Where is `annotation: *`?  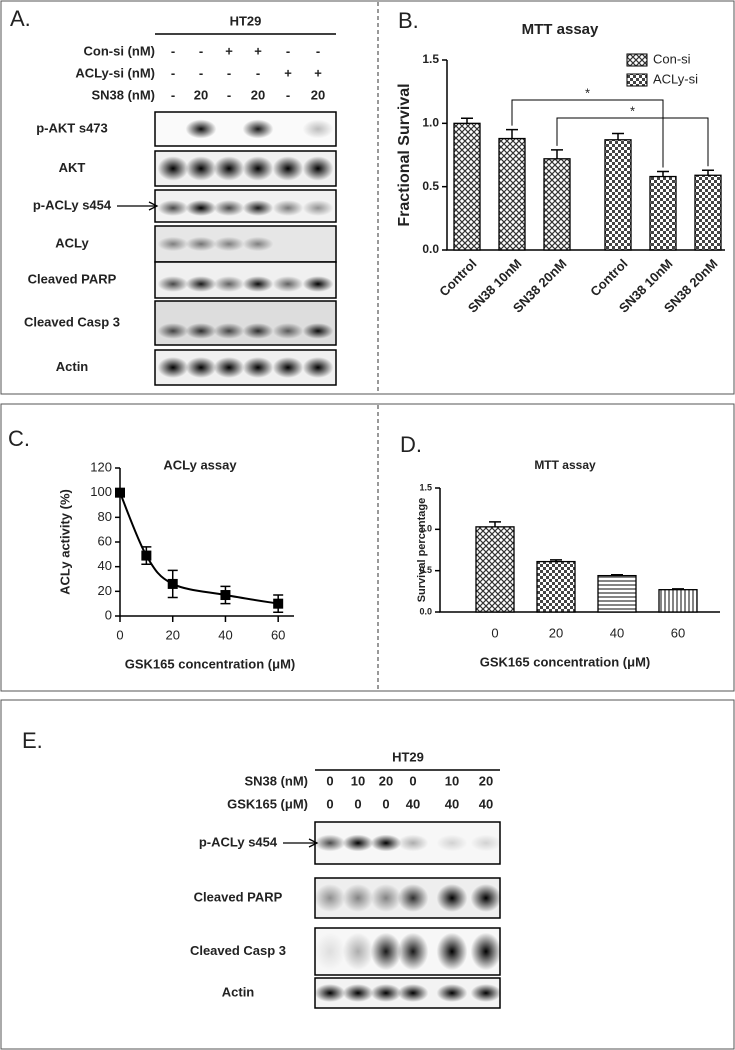
annotation: * is located at coordinates (587, 92).